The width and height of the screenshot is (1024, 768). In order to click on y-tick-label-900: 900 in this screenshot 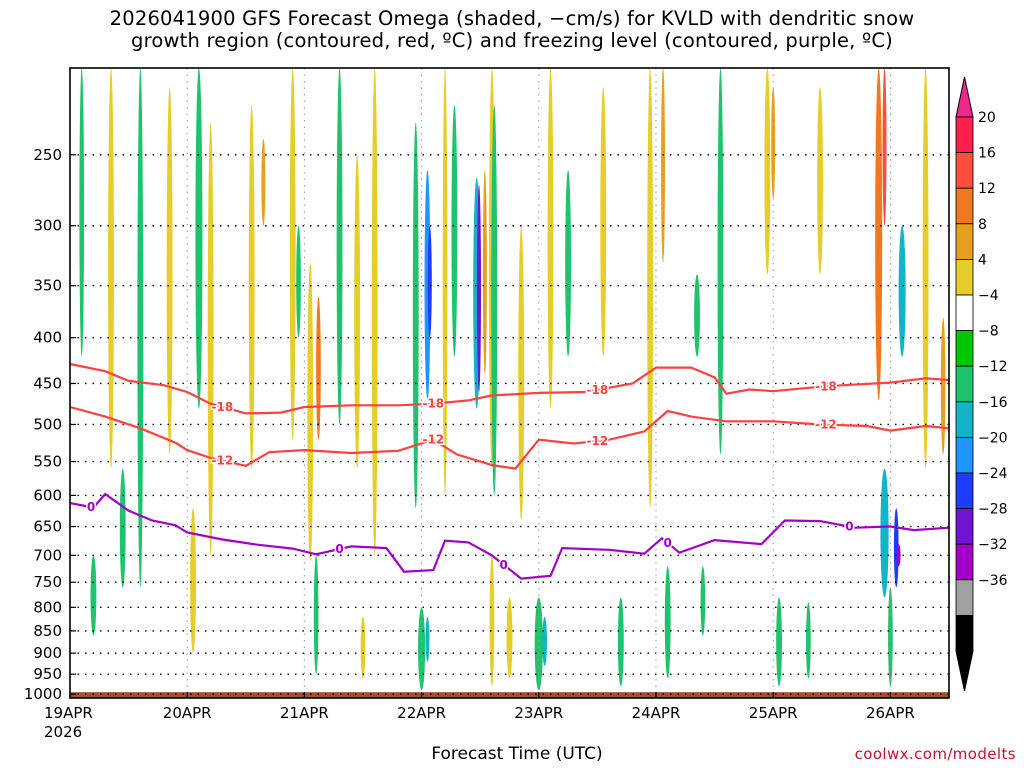, I will do `click(47, 653)`.